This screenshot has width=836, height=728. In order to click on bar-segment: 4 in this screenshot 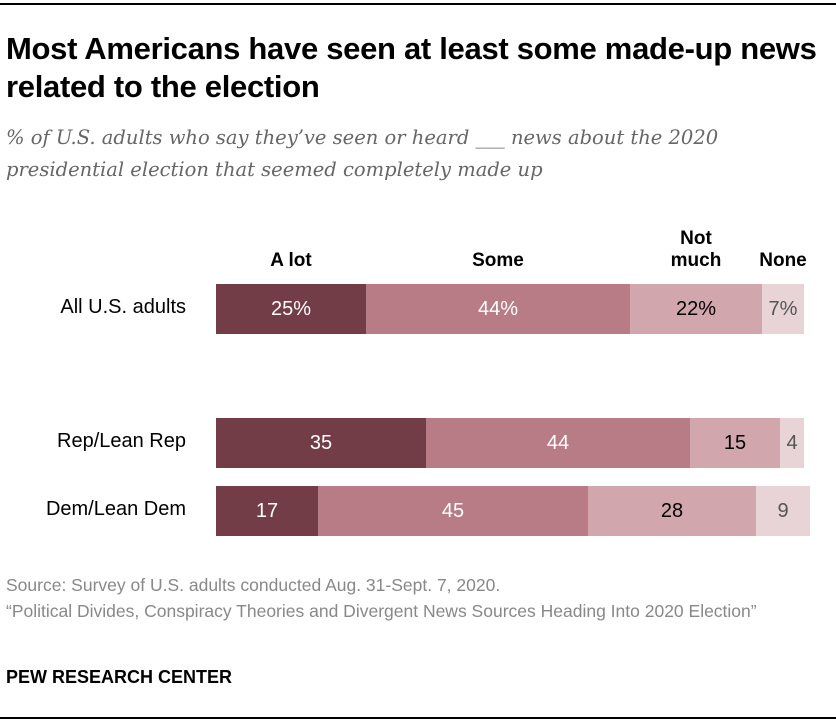, I will do `click(792, 443)`.